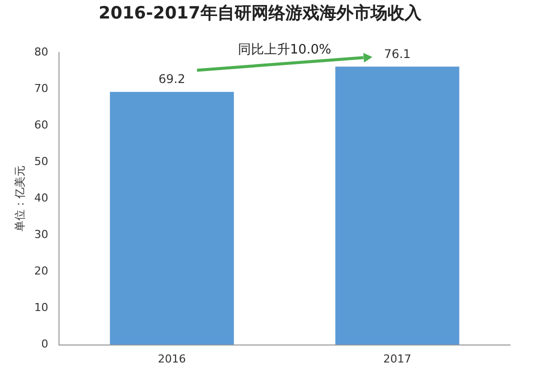 This screenshot has height=384, width=540. I want to click on y-tick-label: 0, so click(44, 344).